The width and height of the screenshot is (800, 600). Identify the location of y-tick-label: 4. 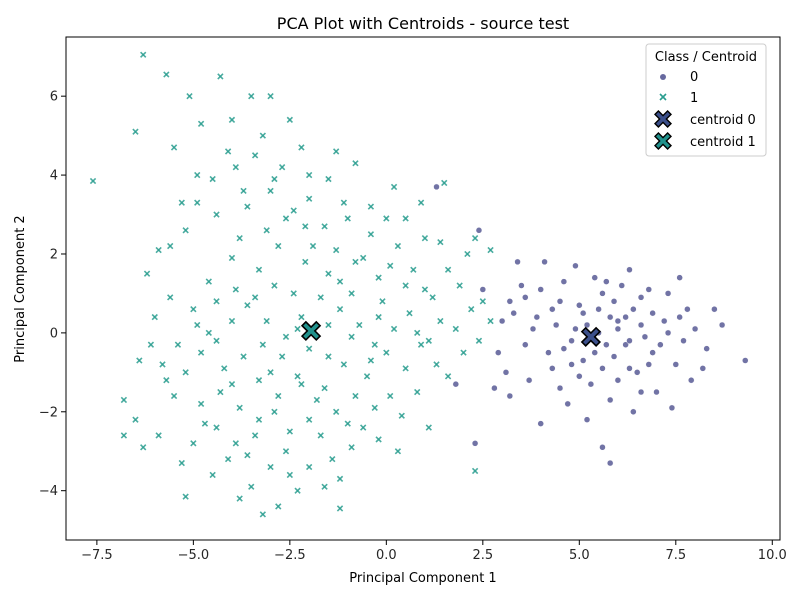
(54, 176).